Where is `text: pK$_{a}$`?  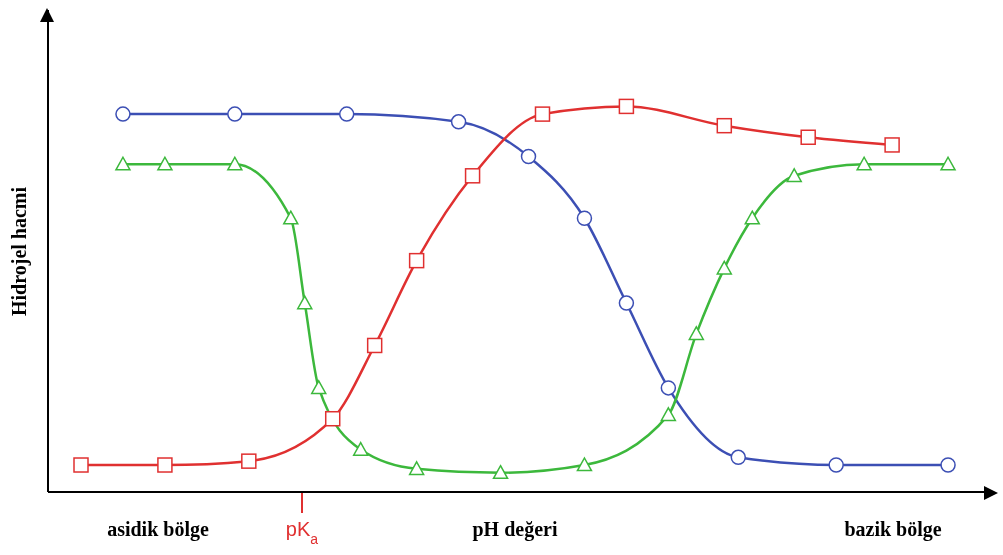 text: pK$_{a}$ is located at coordinates (302, 532).